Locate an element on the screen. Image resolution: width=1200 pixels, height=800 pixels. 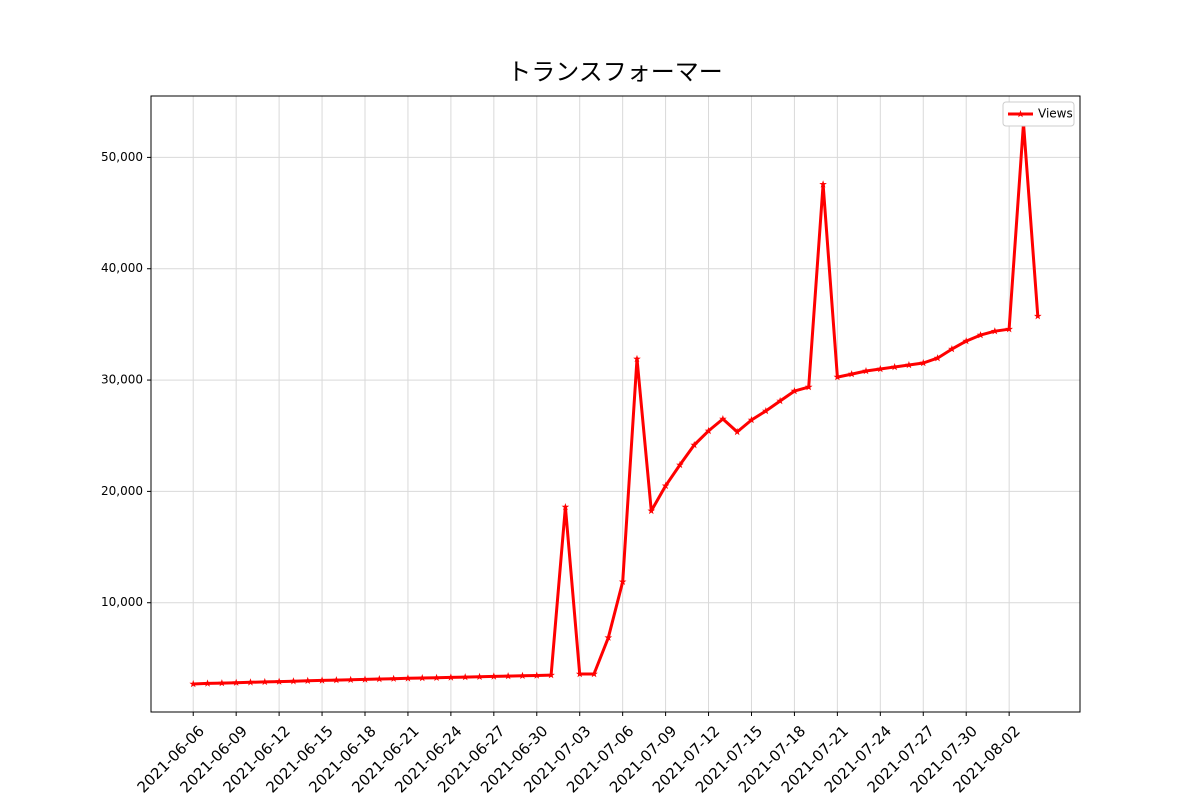
y-tick-label: 30,000 is located at coordinates (122, 380).